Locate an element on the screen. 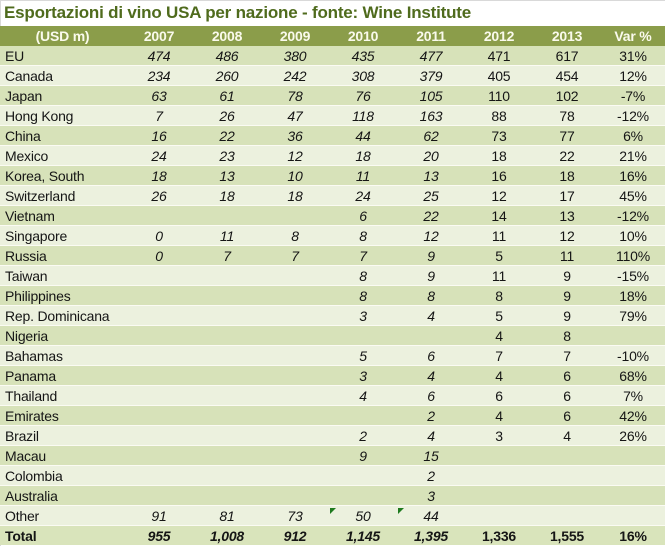 This screenshot has width=665, height=546. table-row: Other 91 81 73 50 44 is located at coordinates (332, 515).